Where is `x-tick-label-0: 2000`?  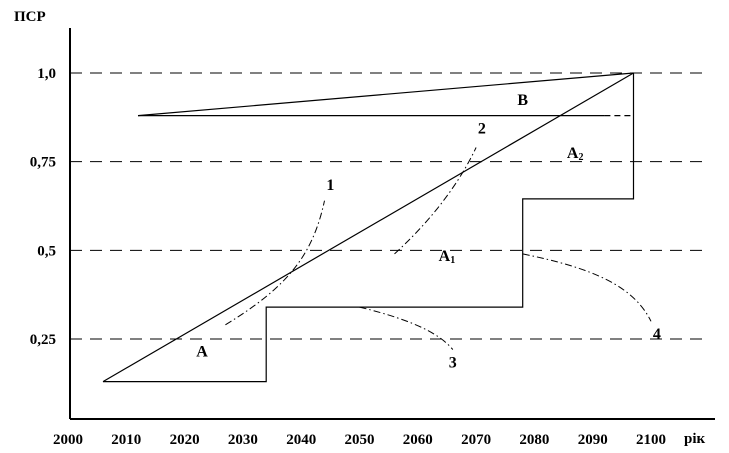
x-tick-label-0: 2000 is located at coordinates (68, 440).